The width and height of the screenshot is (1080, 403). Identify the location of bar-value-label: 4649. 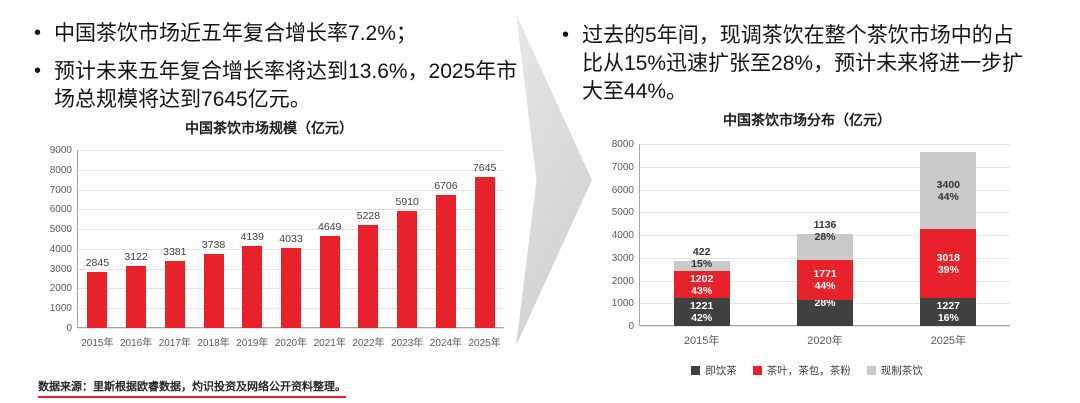
(330, 227).